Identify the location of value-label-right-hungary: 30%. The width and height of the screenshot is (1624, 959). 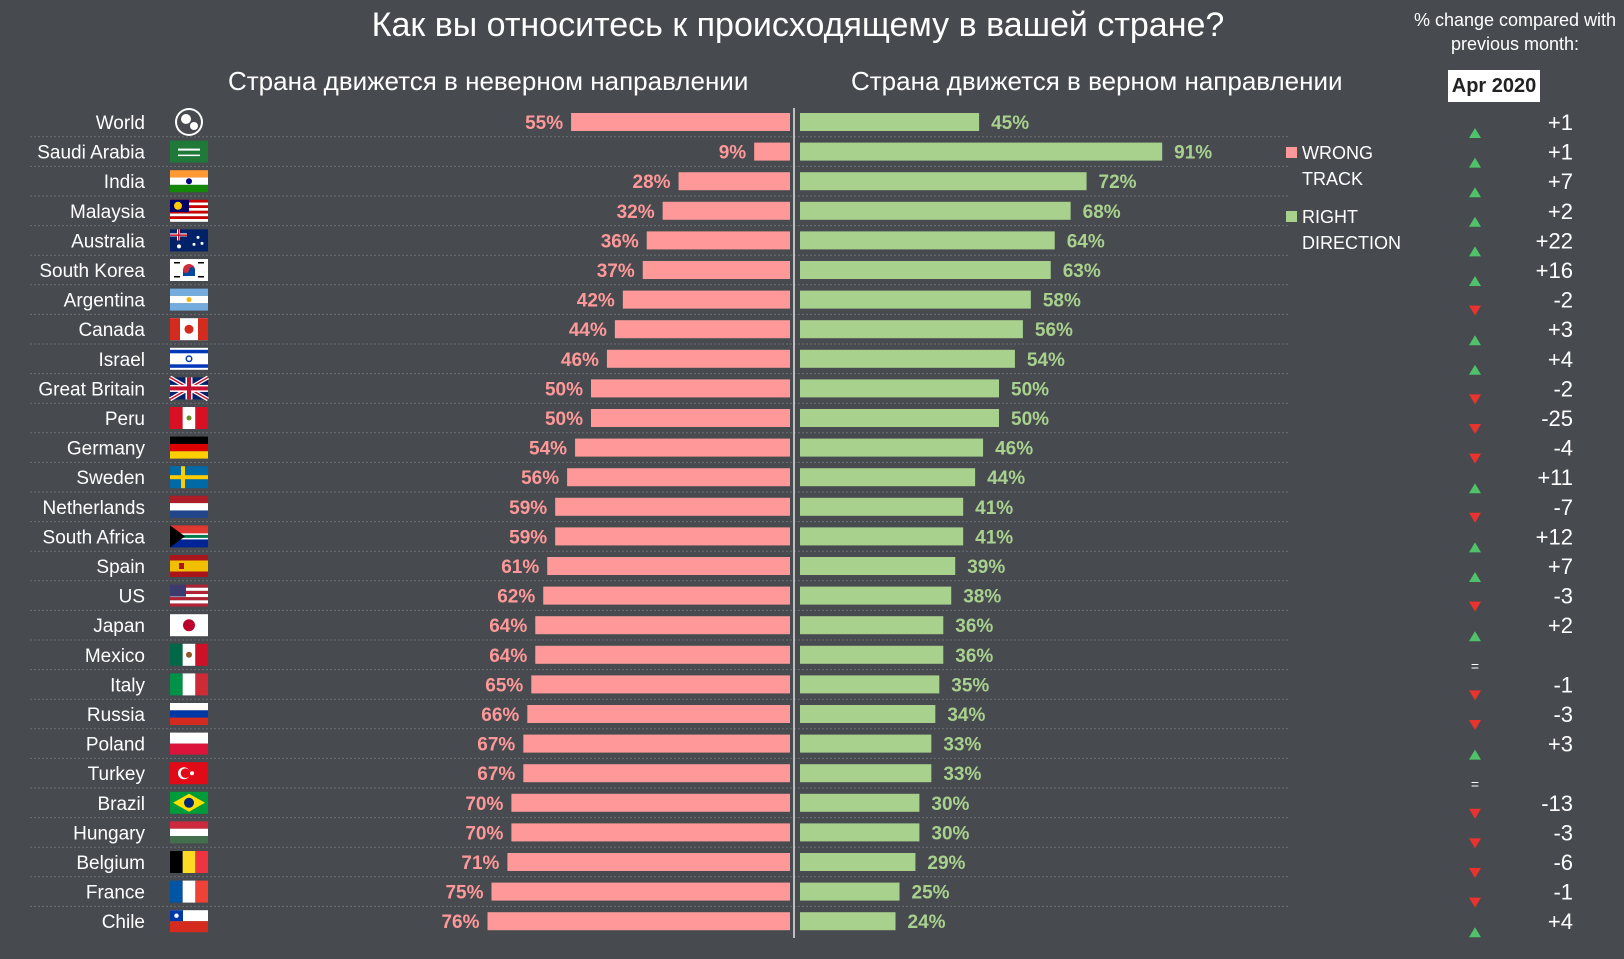
(950, 833).